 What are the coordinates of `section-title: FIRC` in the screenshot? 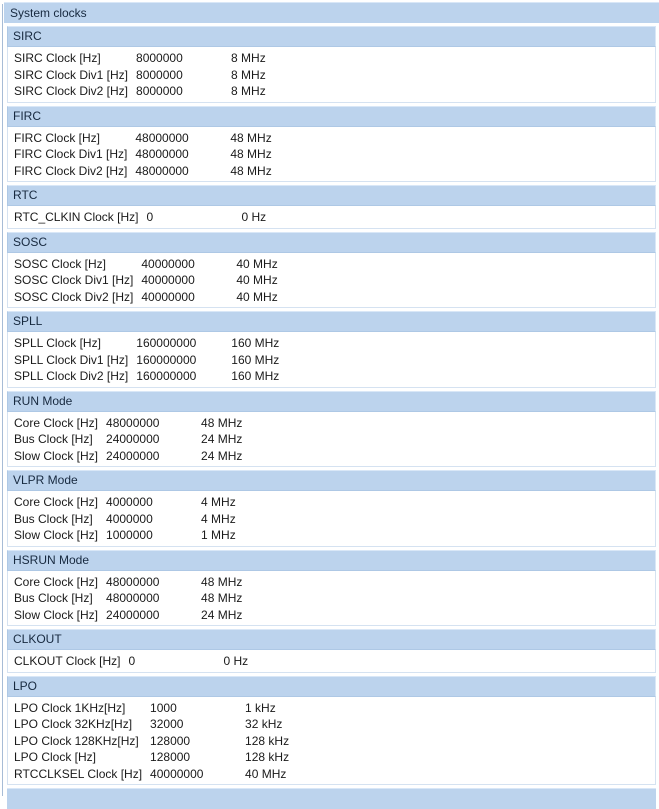 It's located at (27, 115).